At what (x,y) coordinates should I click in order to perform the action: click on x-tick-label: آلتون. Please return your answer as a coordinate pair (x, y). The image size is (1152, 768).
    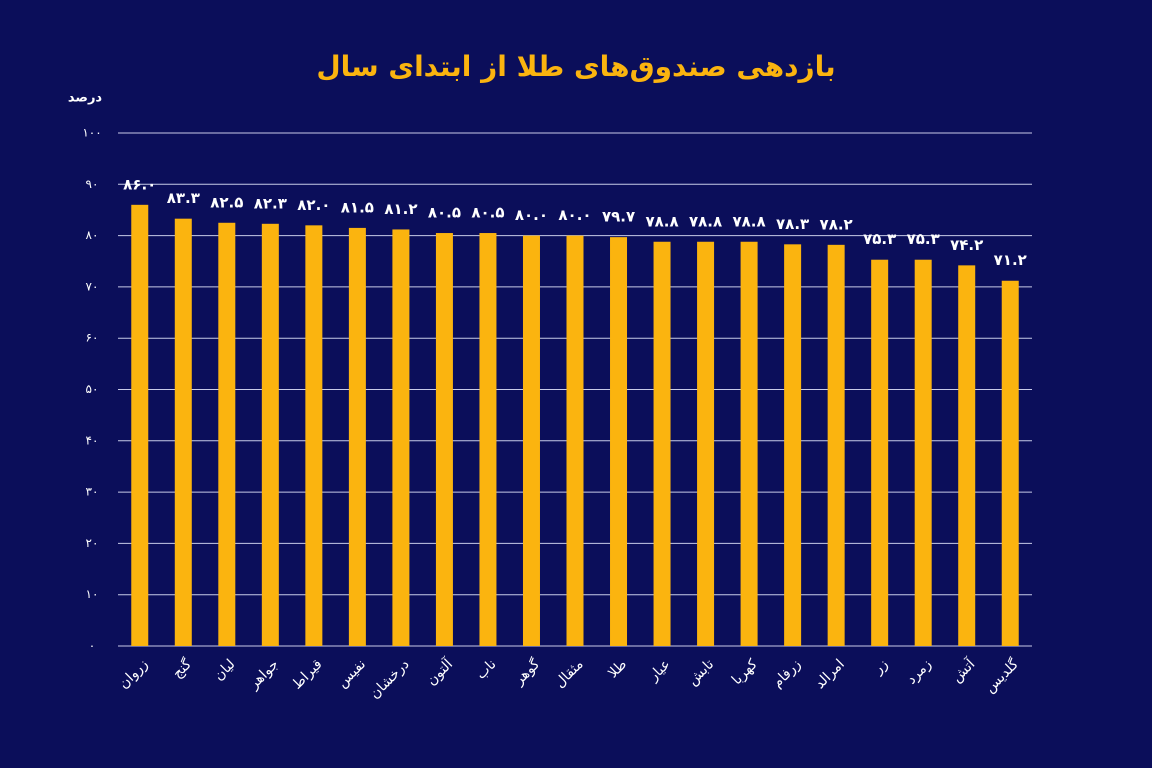
    Looking at the image, I should click on (440, 672).